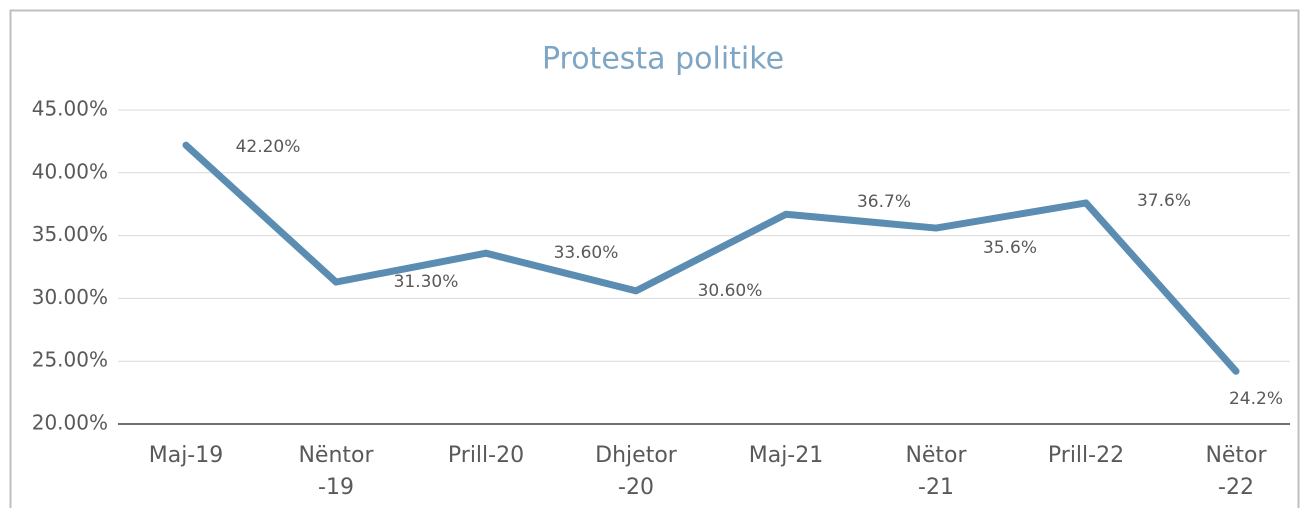 The width and height of the screenshot is (1304, 512). Describe the element at coordinates (1086, 455) in the screenshot. I see `x-tick-label: Prill-22` at that location.